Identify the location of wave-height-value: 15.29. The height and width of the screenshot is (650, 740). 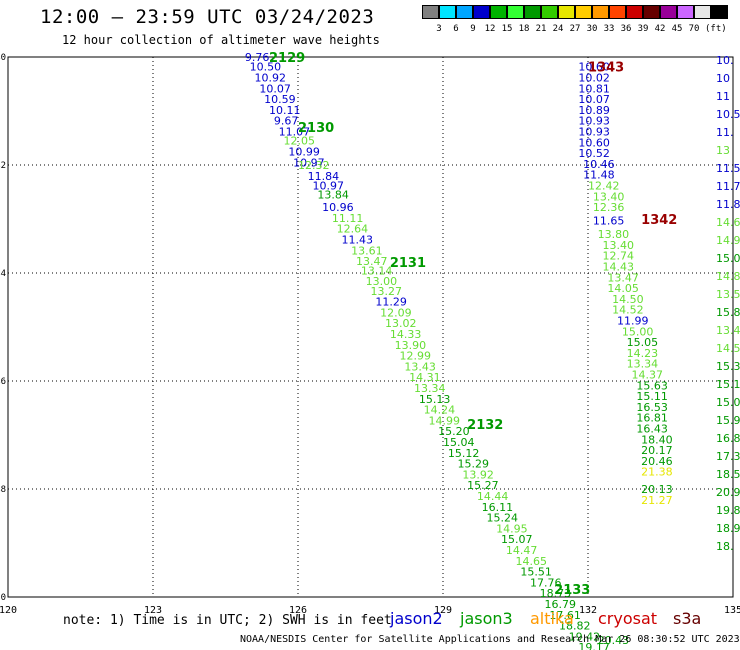
(474, 464).